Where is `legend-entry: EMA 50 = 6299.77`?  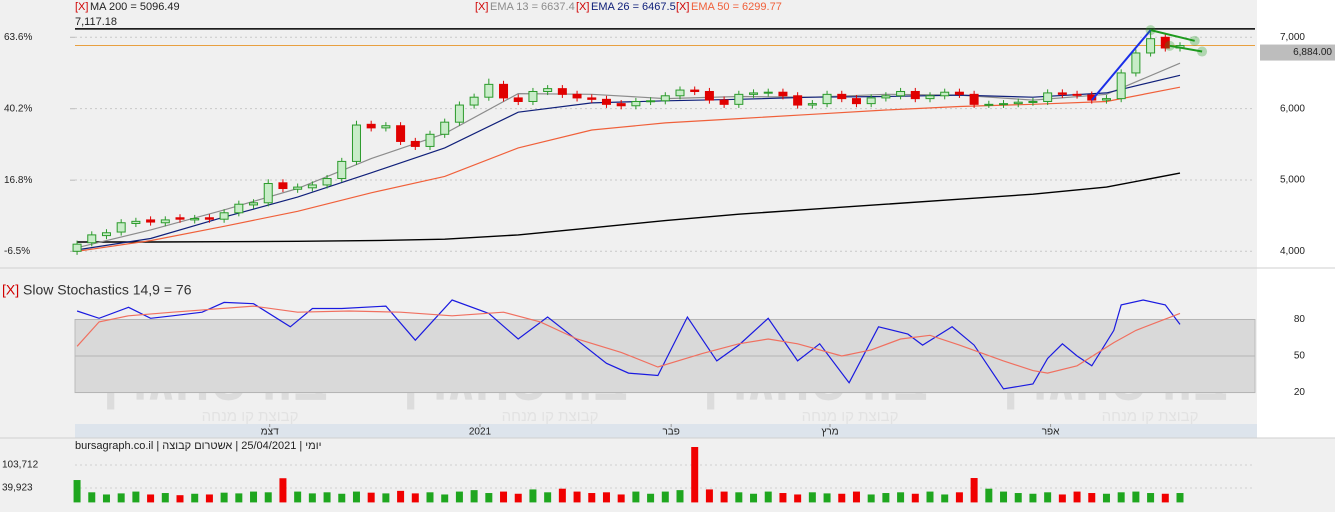
legend-entry: EMA 50 = 6299.77 is located at coordinates (736, 7).